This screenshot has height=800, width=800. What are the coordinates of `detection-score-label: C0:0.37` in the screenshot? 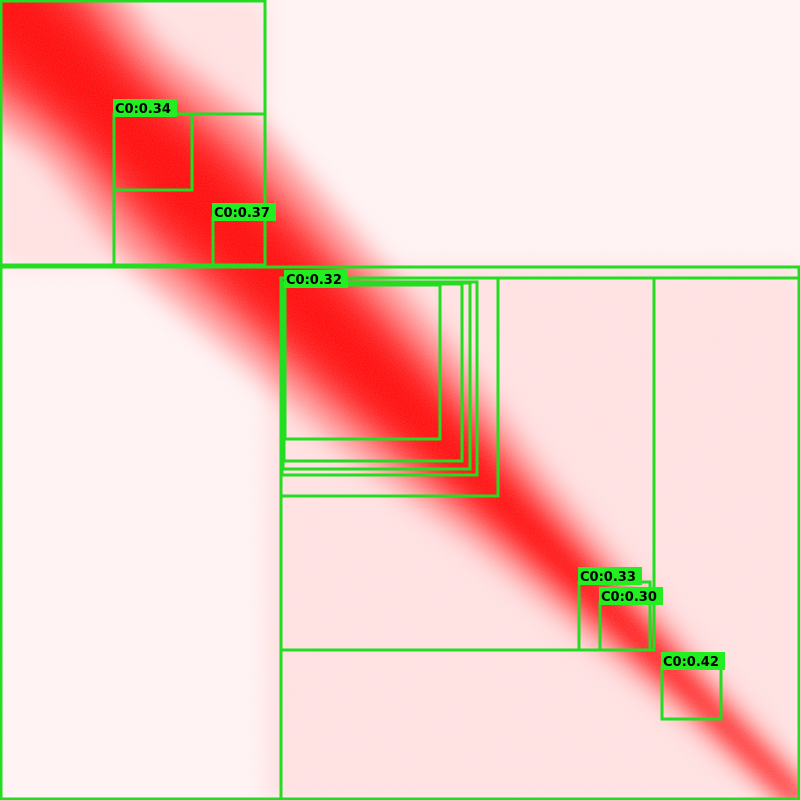 It's located at (242, 213).